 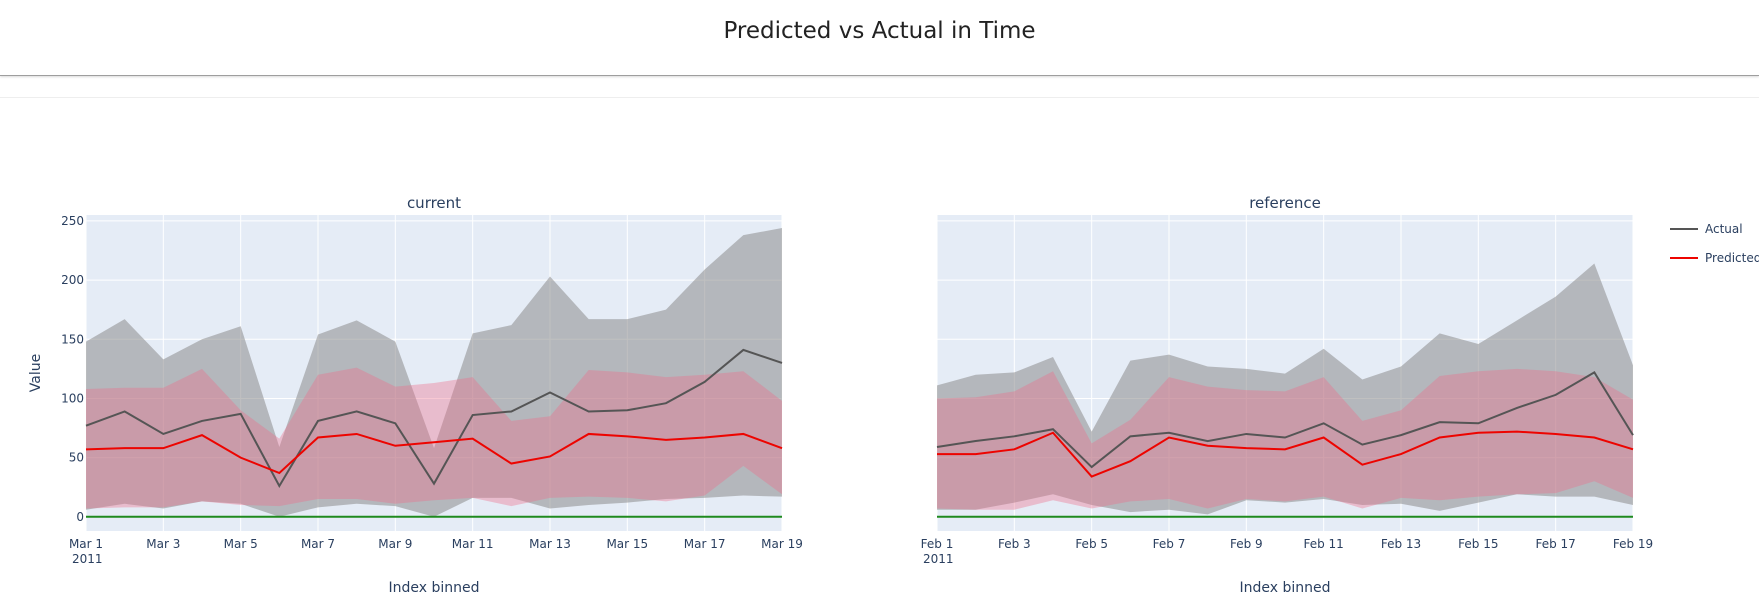 What do you see at coordinates (76, 458) in the screenshot?
I see `y-tick-label: 50` at bounding box center [76, 458].